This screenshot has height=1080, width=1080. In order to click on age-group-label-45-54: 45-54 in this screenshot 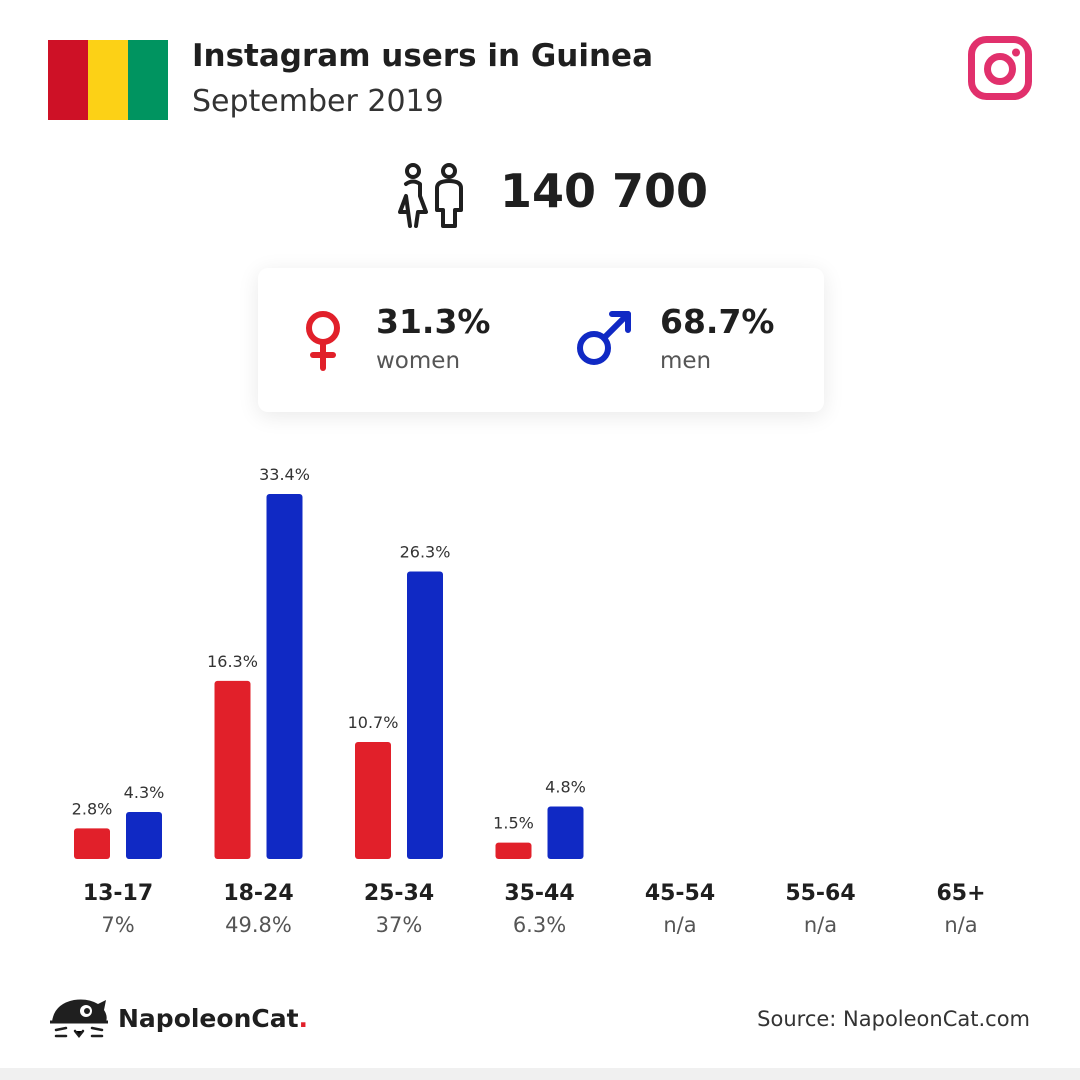, I will do `click(680, 893)`.